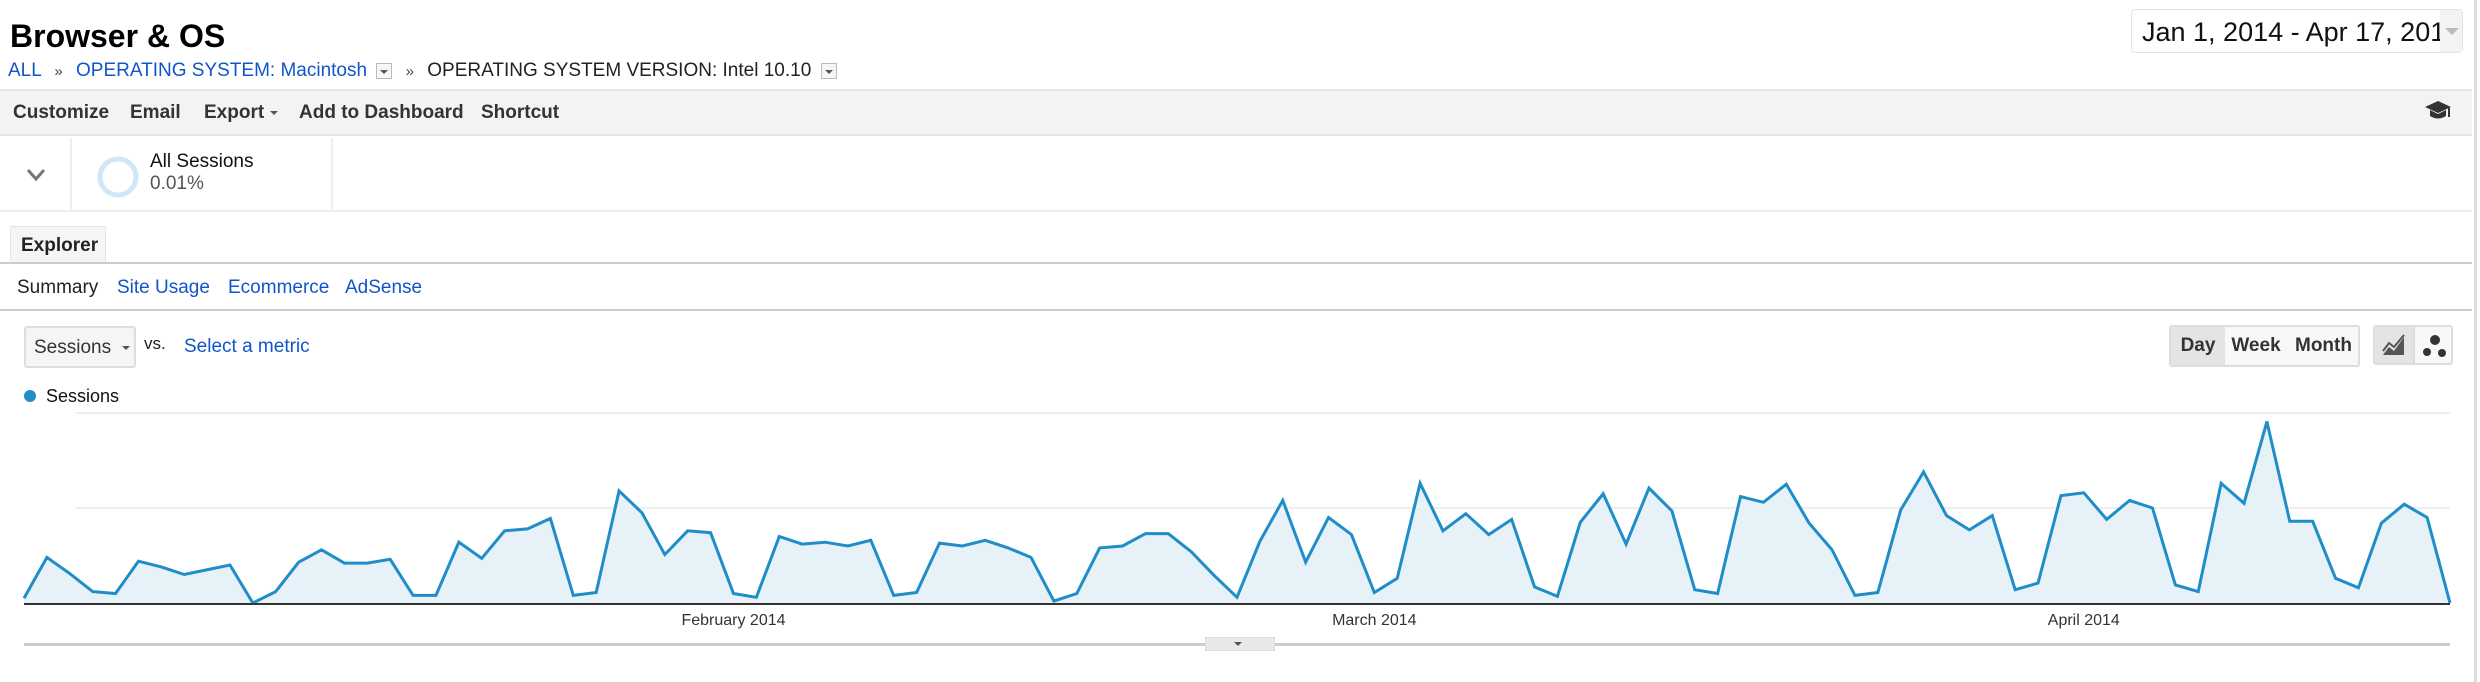 The image size is (2480, 682). What do you see at coordinates (279, 287) in the screenshot?
I see `subtab-ecommerce: Ecommerce` at bounding box center [279, 287].